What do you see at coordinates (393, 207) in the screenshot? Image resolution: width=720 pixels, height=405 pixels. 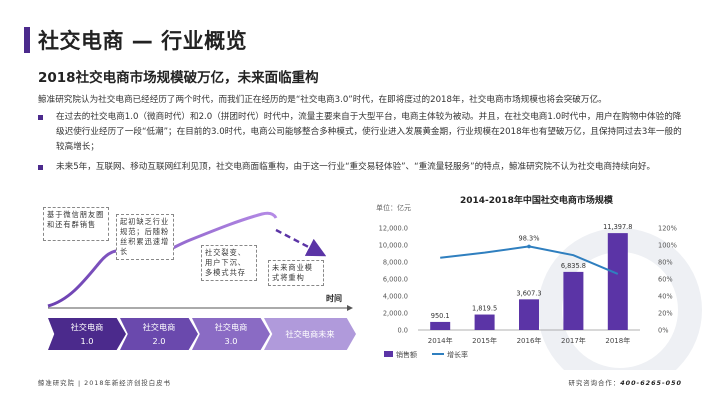 I see `chart-unit-label: 单位：亿元` at bounding box center [393, 207].